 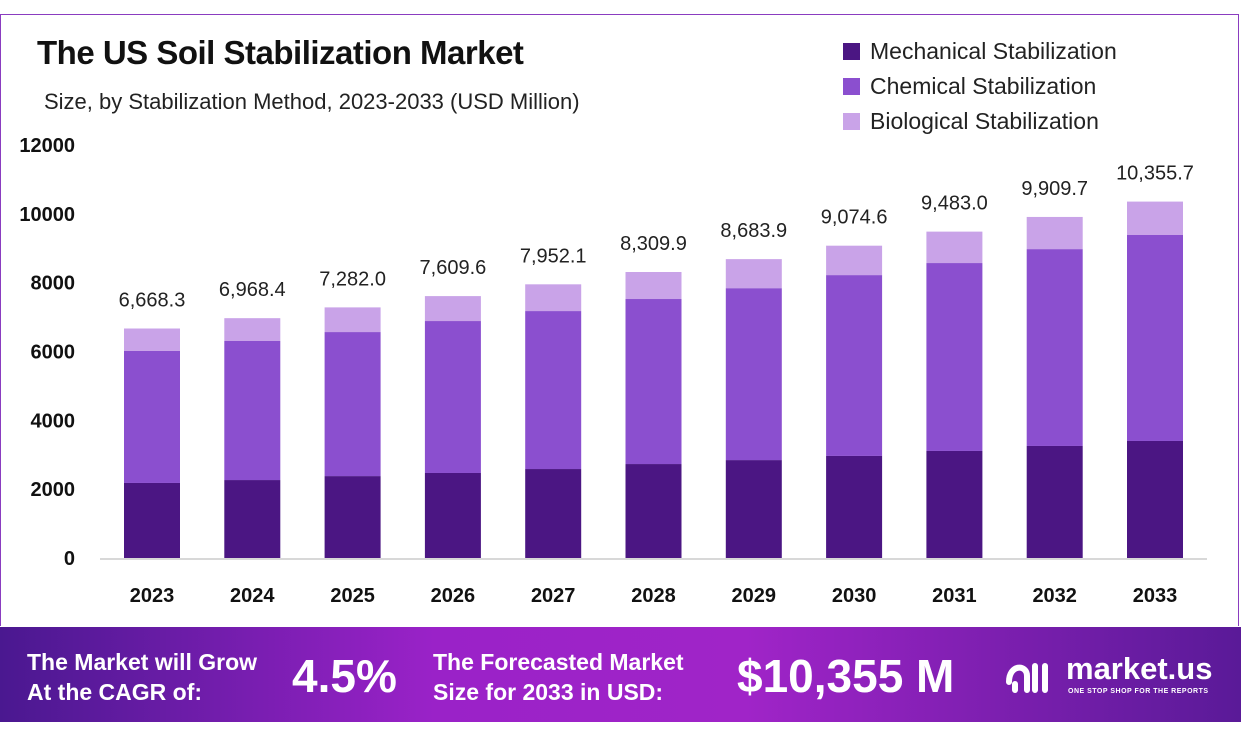 I want to click on data-label: 7,609.6, so click(x=453, y=268).